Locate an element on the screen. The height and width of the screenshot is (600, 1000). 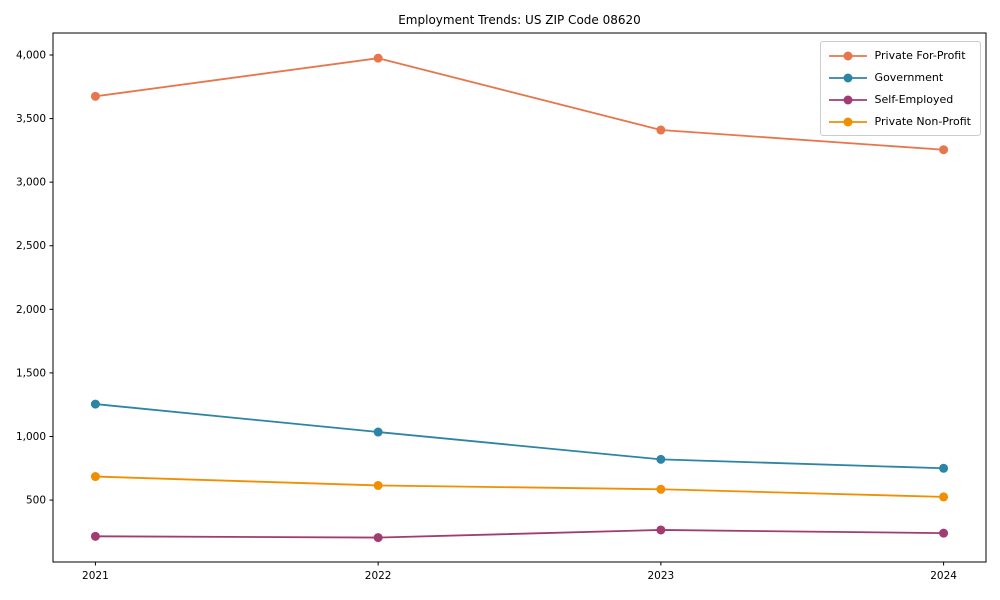
legend-label: Private For-Profit is located at coordinates (920, 55).